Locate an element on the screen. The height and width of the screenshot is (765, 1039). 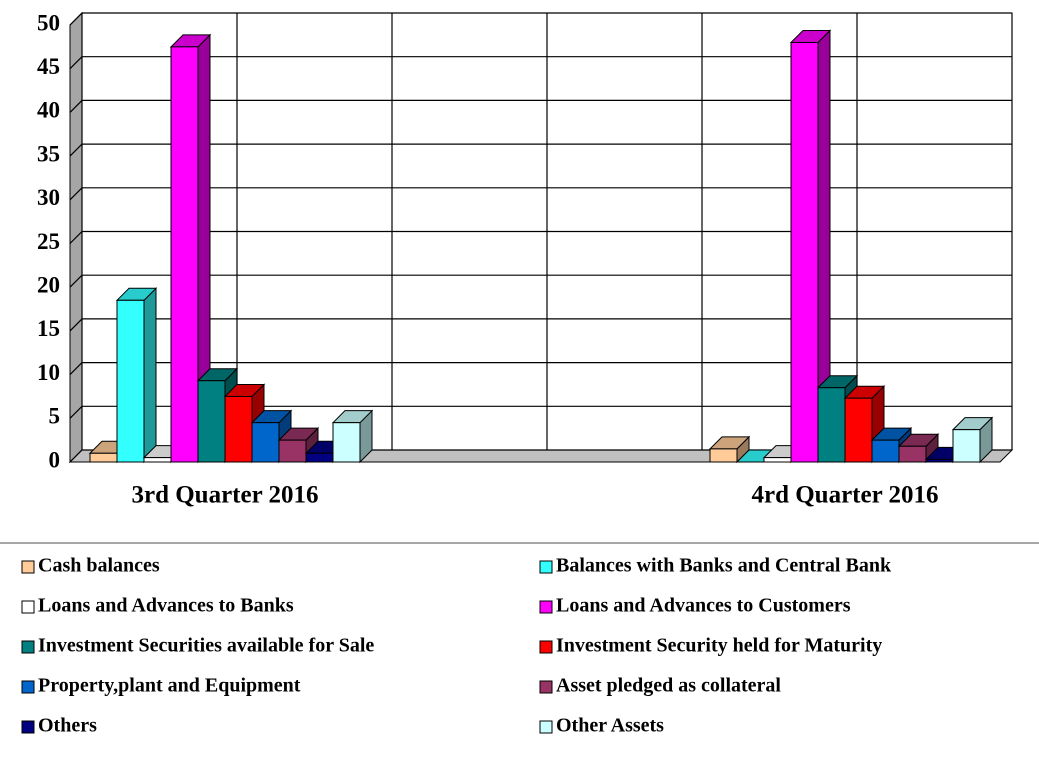
y-tick-label: 50 is located at coordinates (48, 22).